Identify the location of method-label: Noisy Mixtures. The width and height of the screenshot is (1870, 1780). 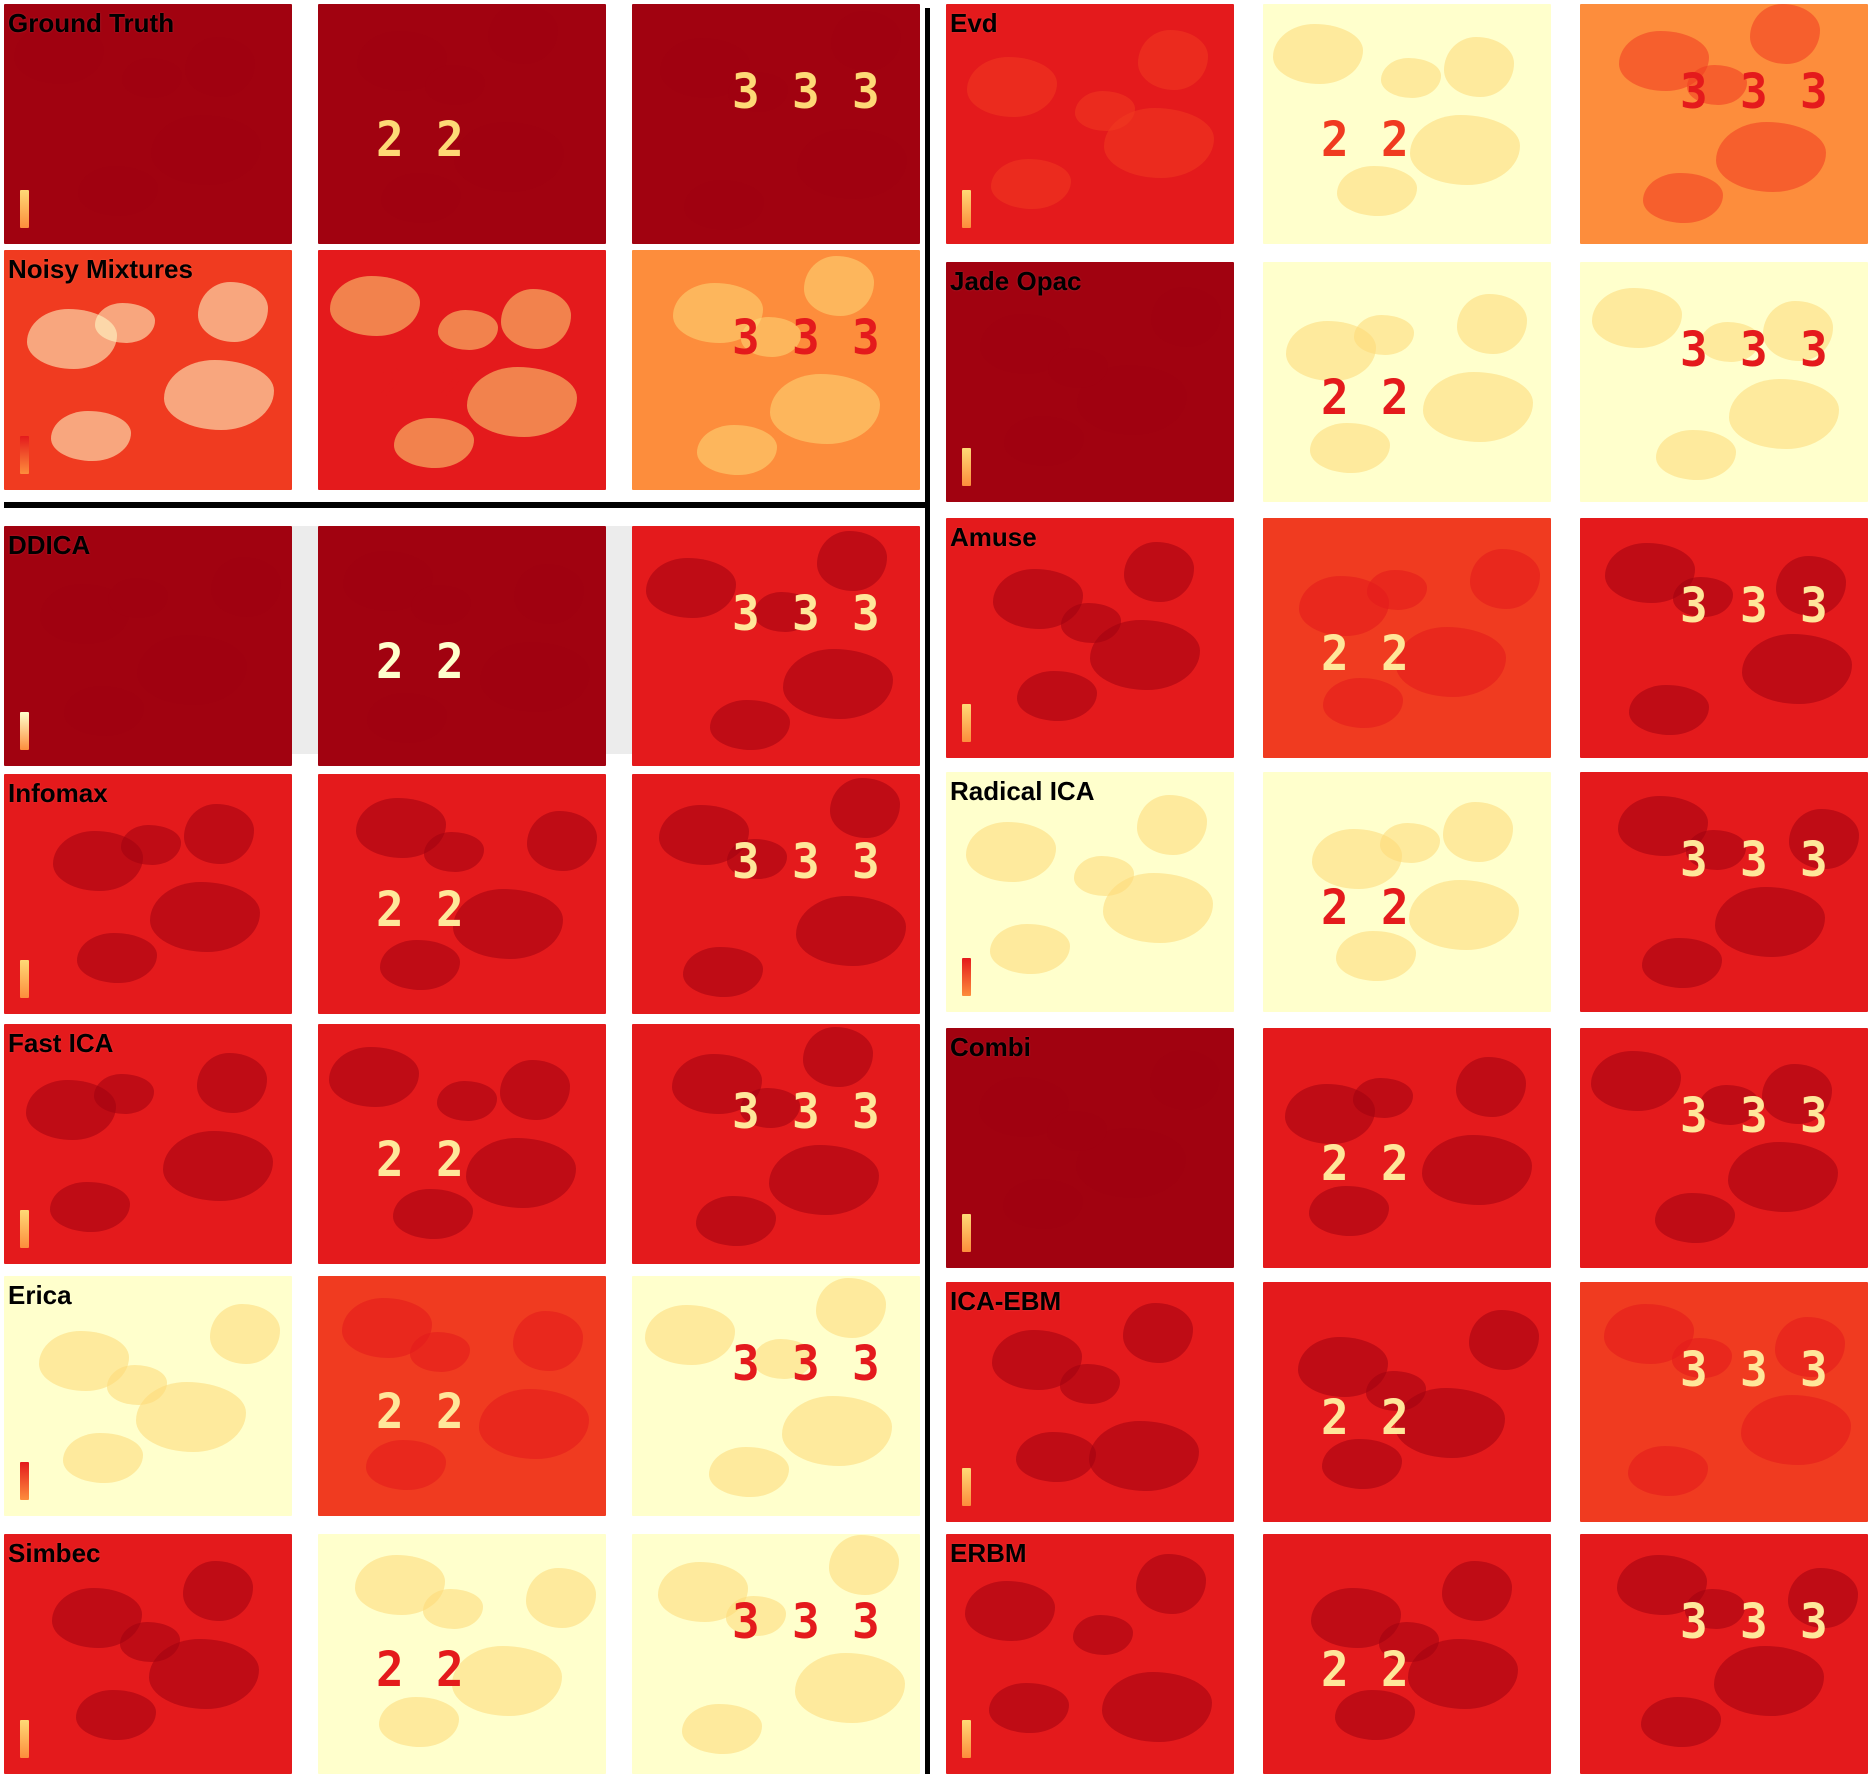
(100, 269).